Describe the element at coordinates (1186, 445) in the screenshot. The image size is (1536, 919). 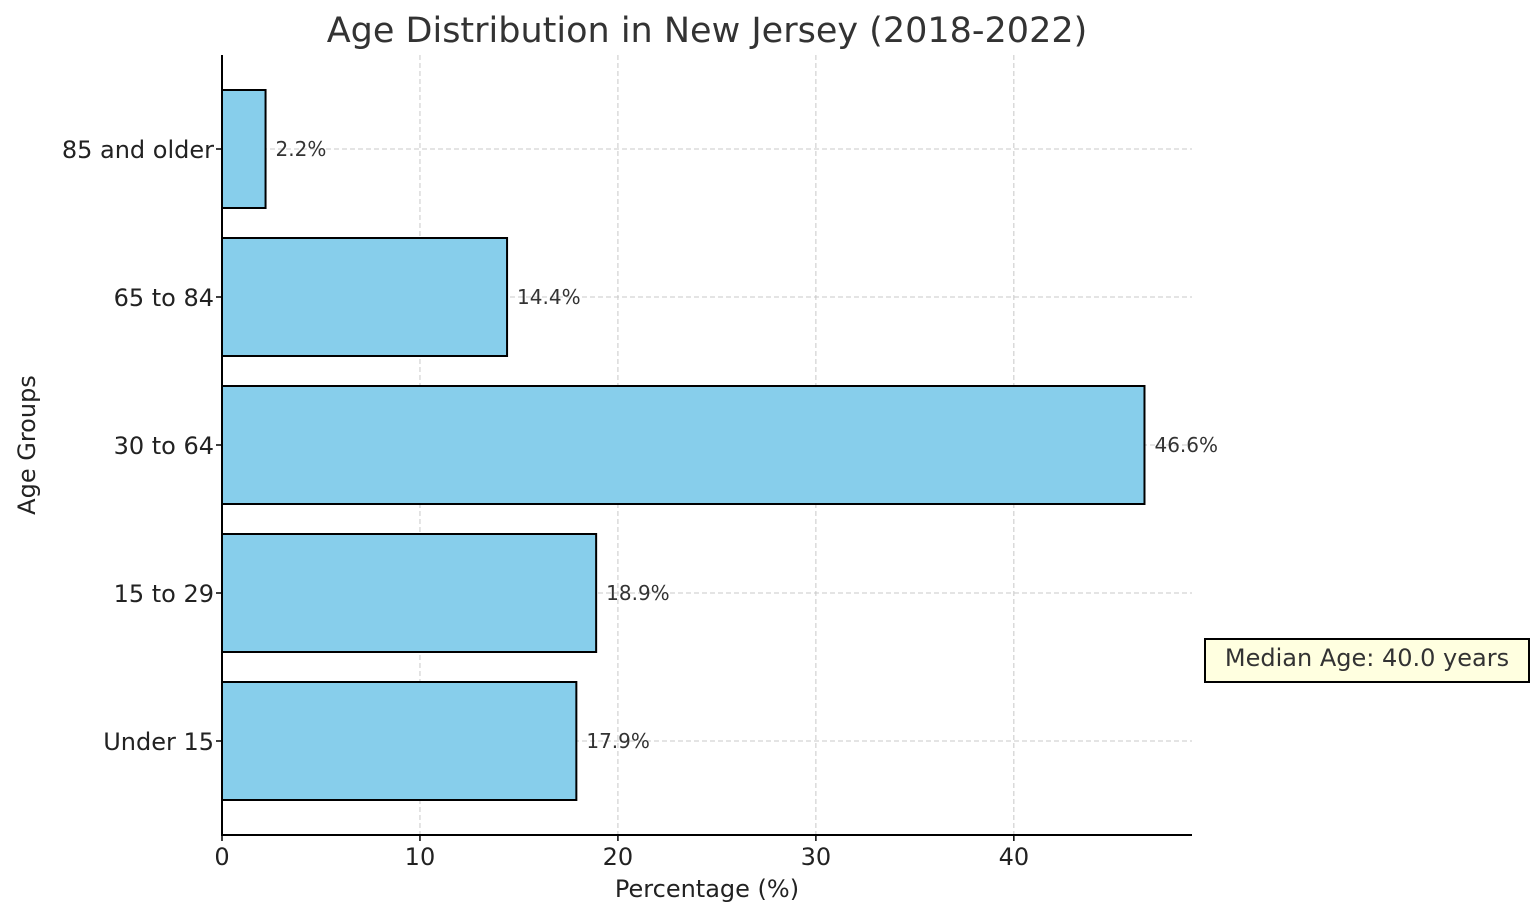
I see `bar-value-label: 46.6%` at that location.